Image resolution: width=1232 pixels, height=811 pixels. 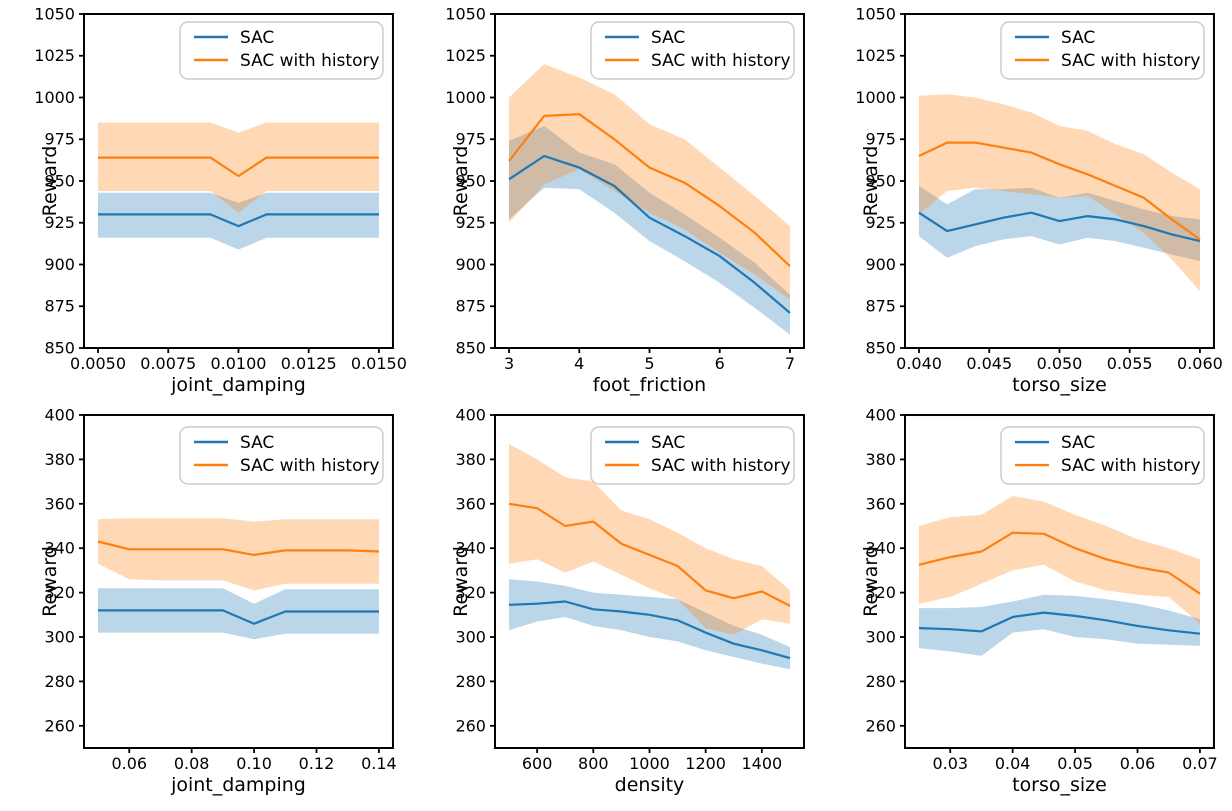 I want to click on x-tick-label: 0.03, so click(x=951, y=763).